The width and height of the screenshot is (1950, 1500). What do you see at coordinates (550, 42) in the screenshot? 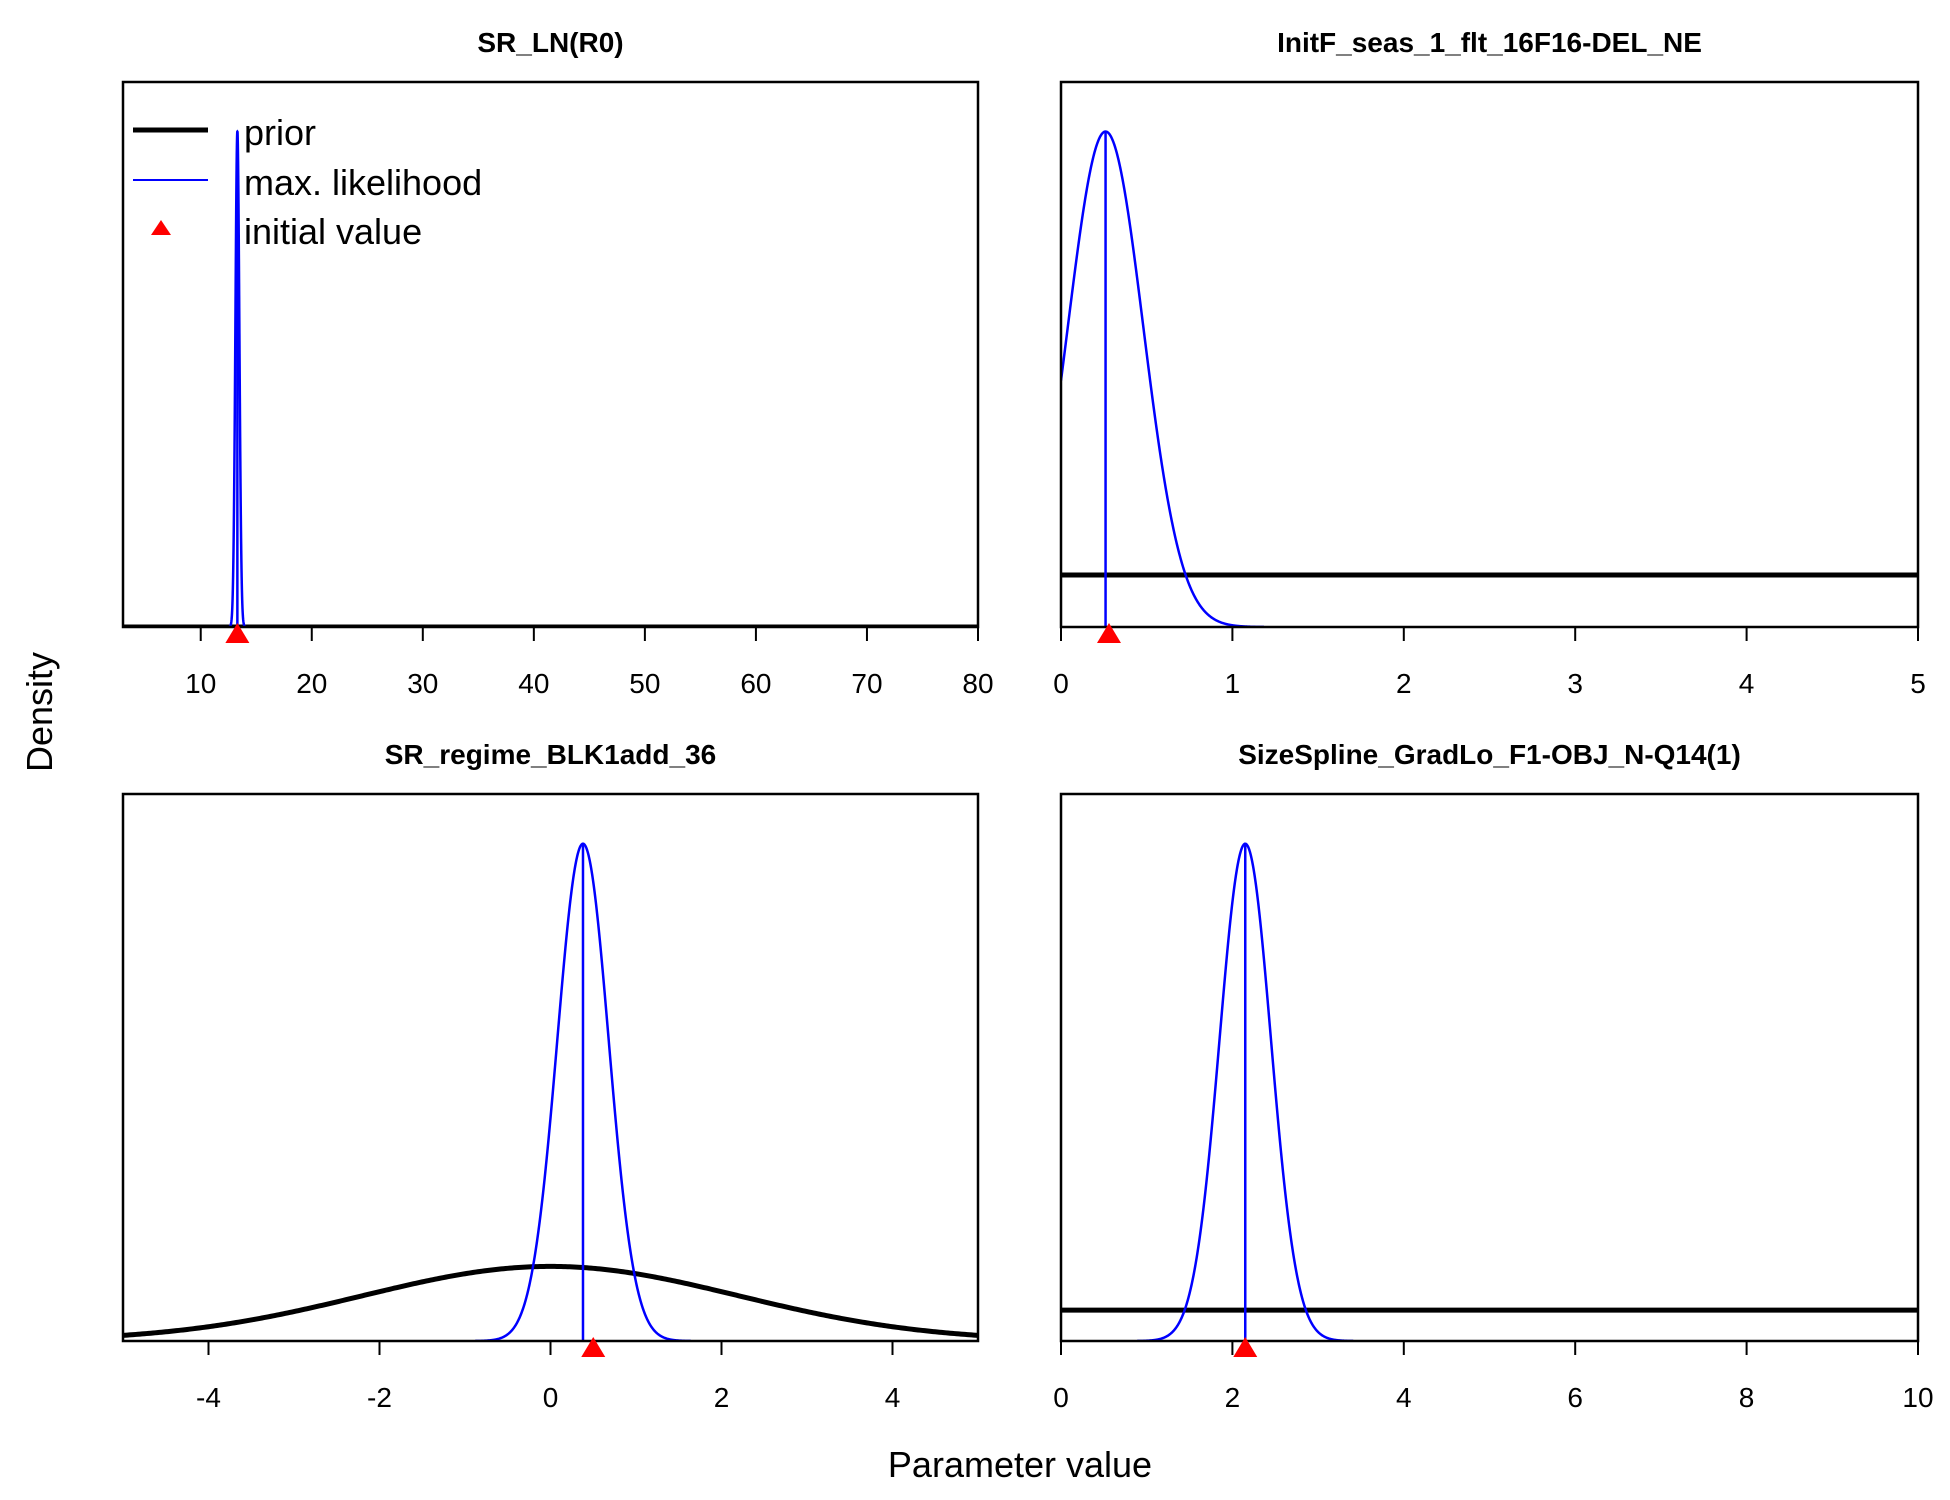
I see `panel-title: SR_LN(R0)` at bounding box center [550, 42].